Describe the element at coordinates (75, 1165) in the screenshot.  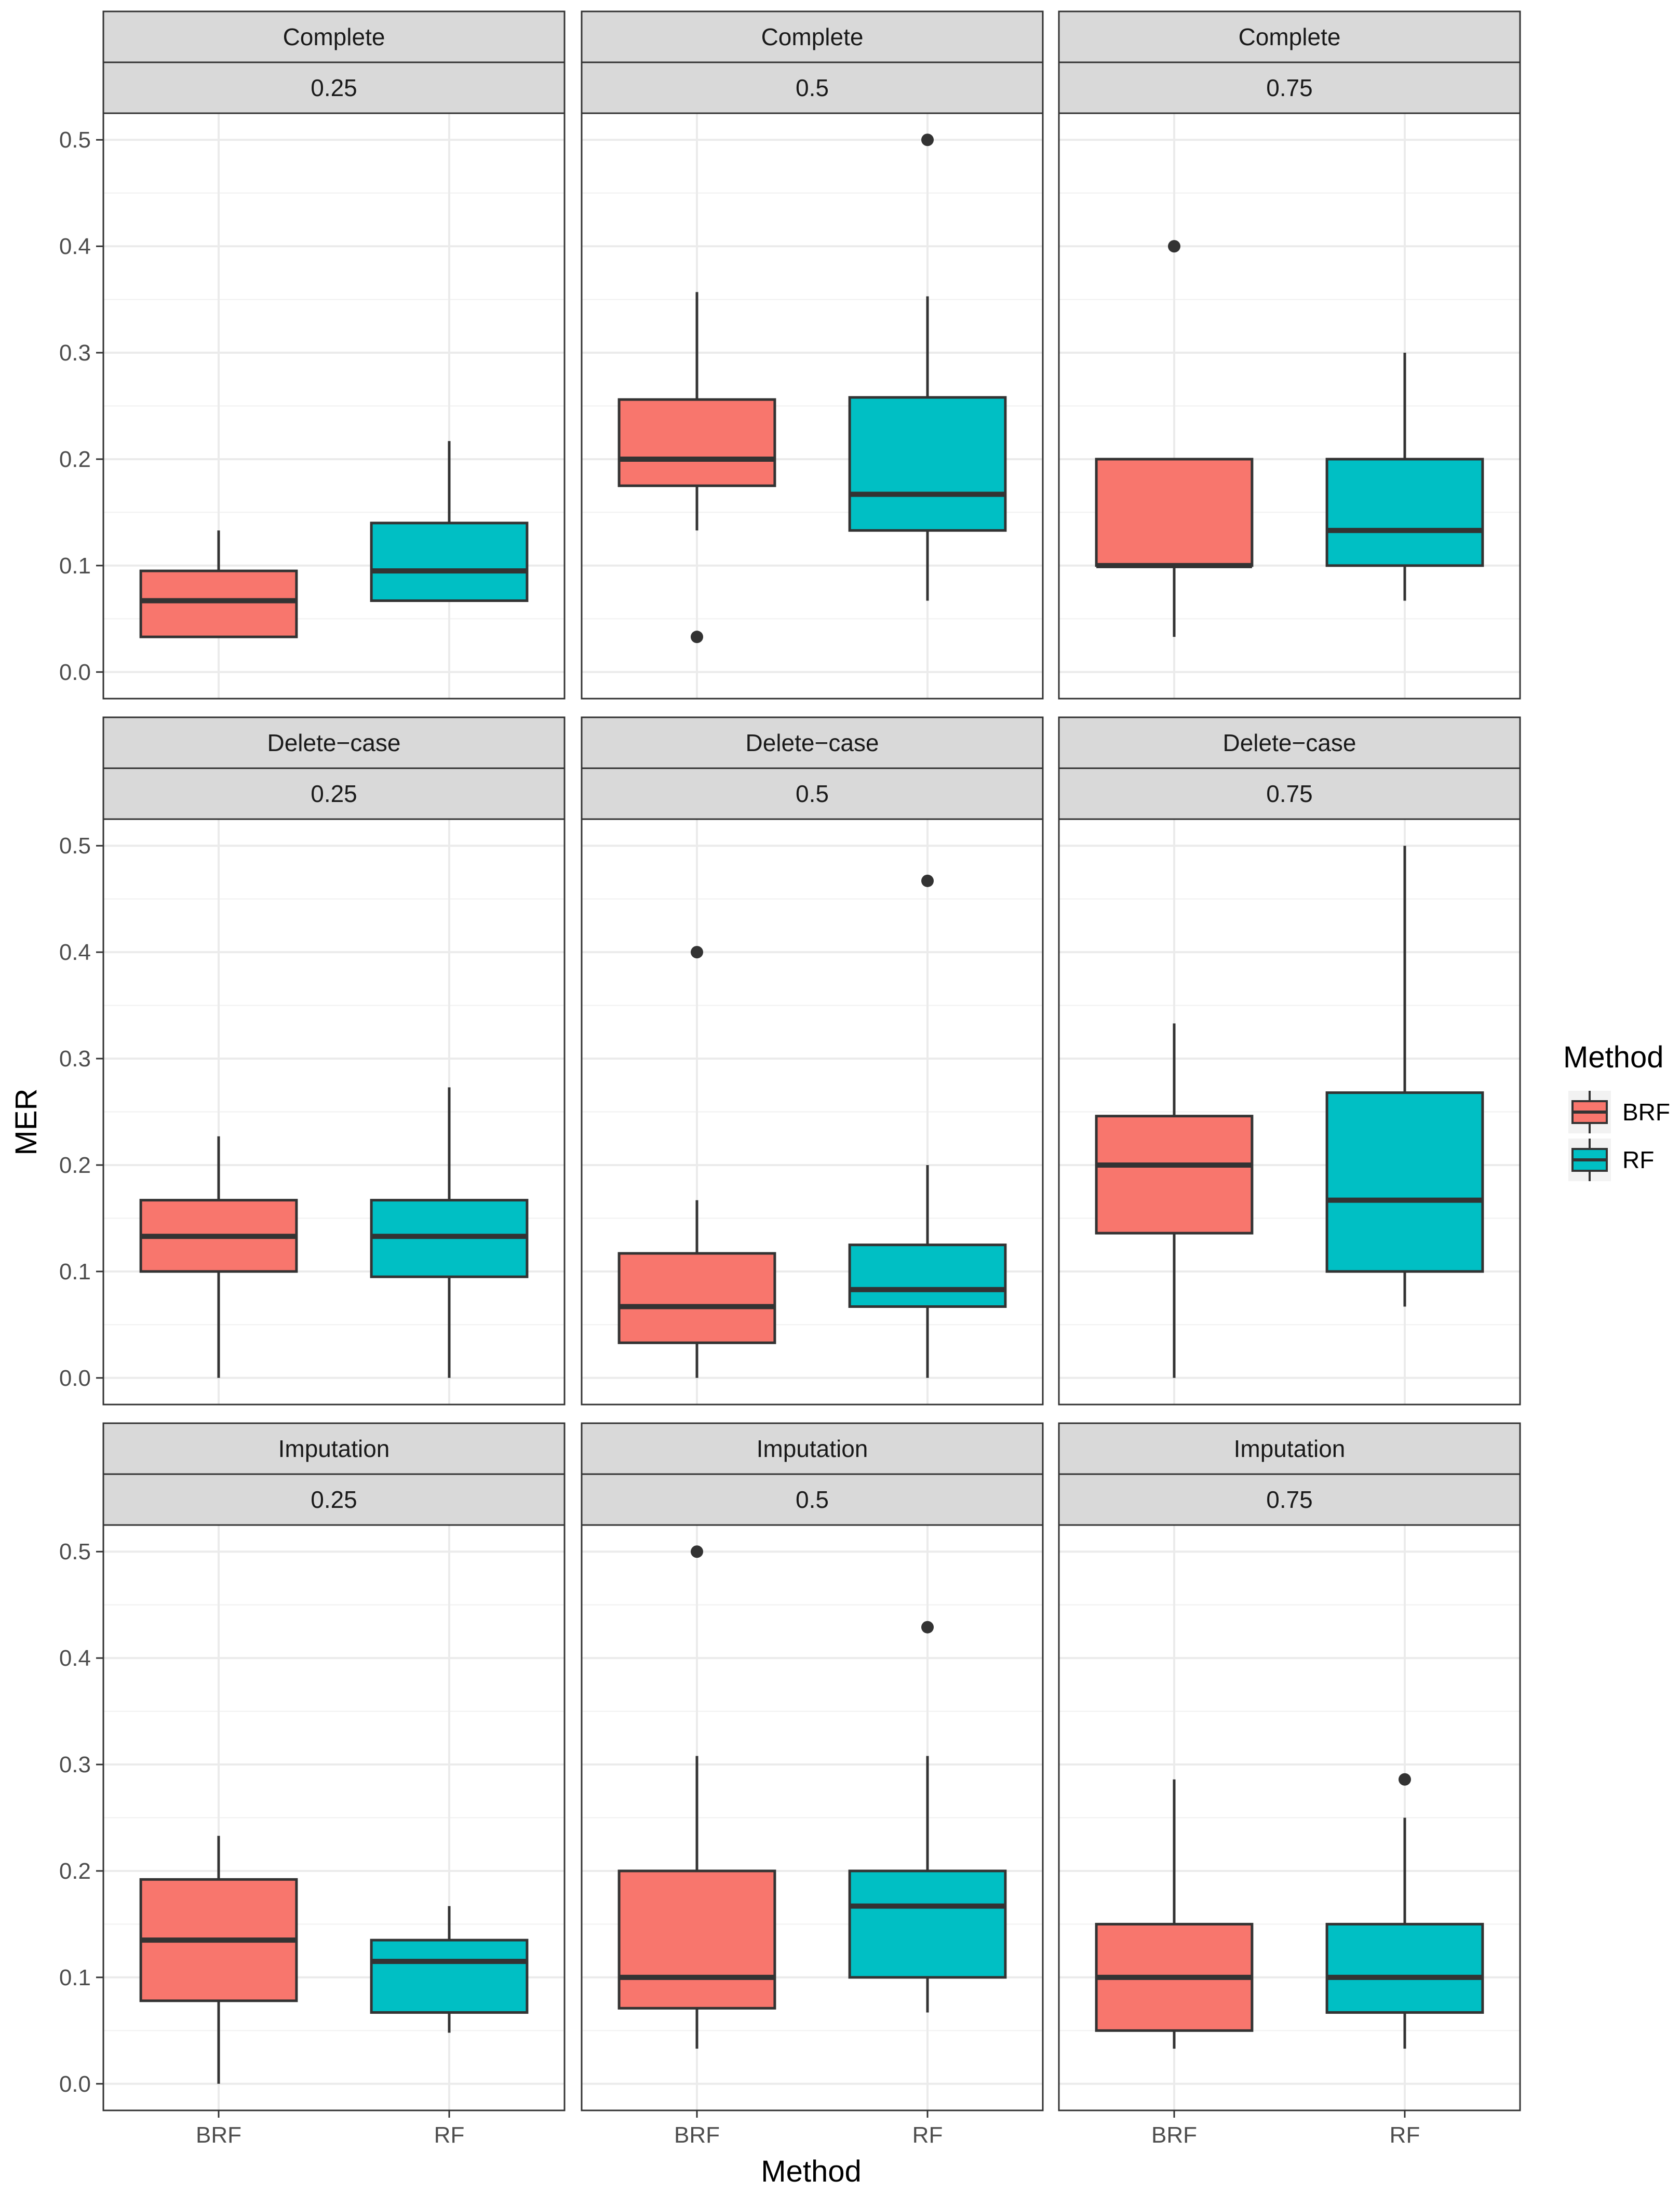
I see `y-tick-label: 0.2` at that location.